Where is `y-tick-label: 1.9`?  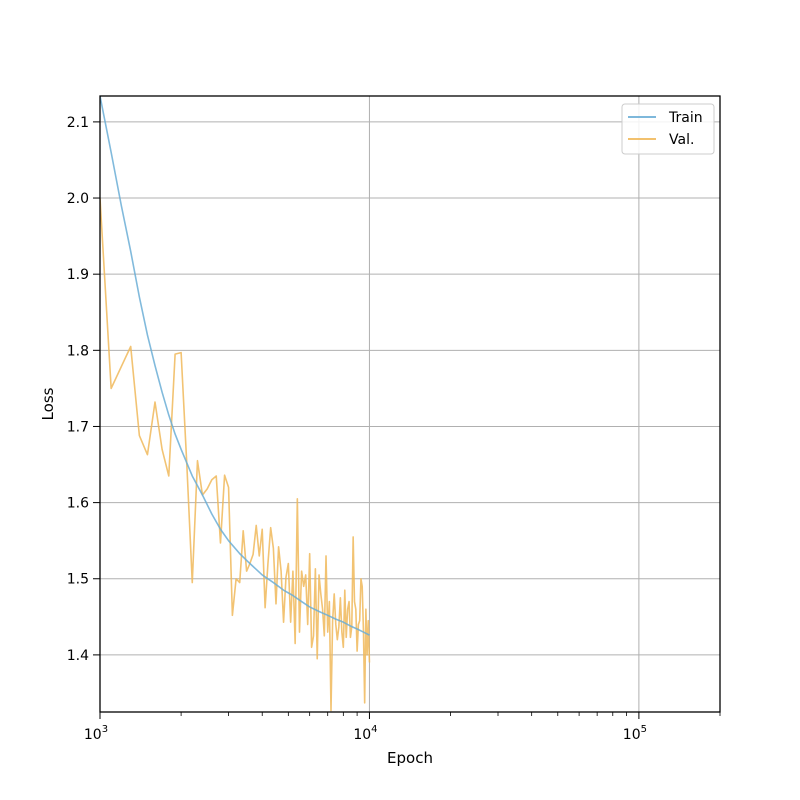
y-tick-label: 1.9 is located at coordinates (78, 275).